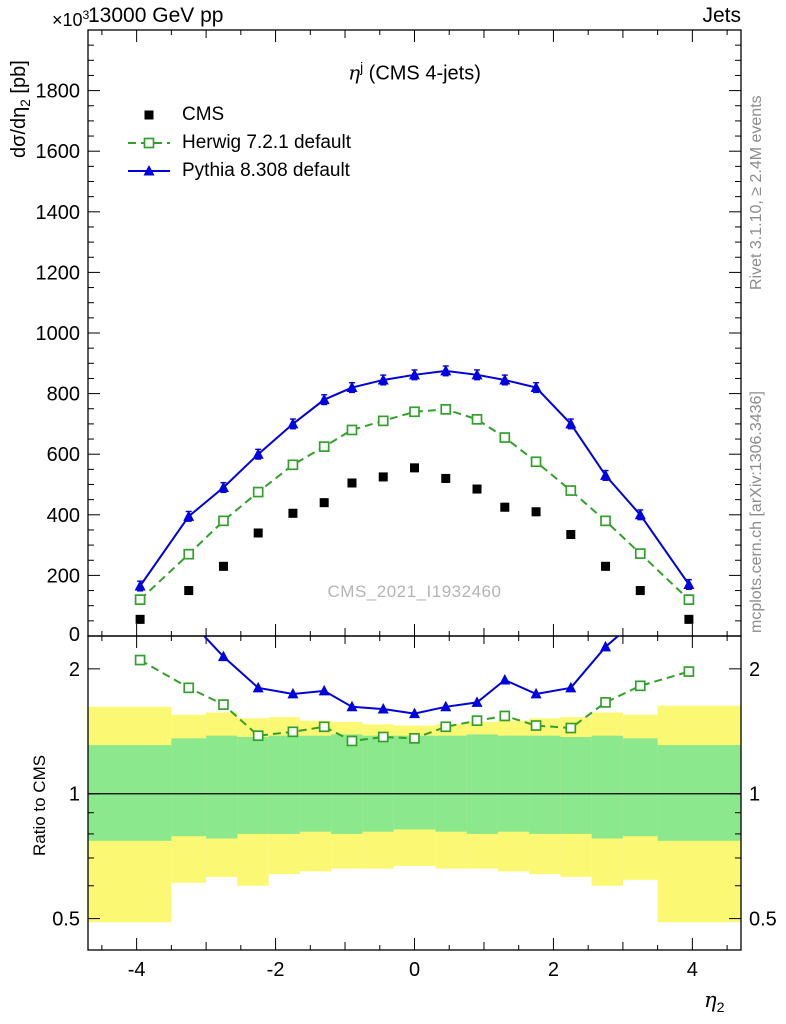 The height and width of the screenshot is (1024, 786). I want to click on ratio-y-tick-label-right: 0.5, so click(763, 920).